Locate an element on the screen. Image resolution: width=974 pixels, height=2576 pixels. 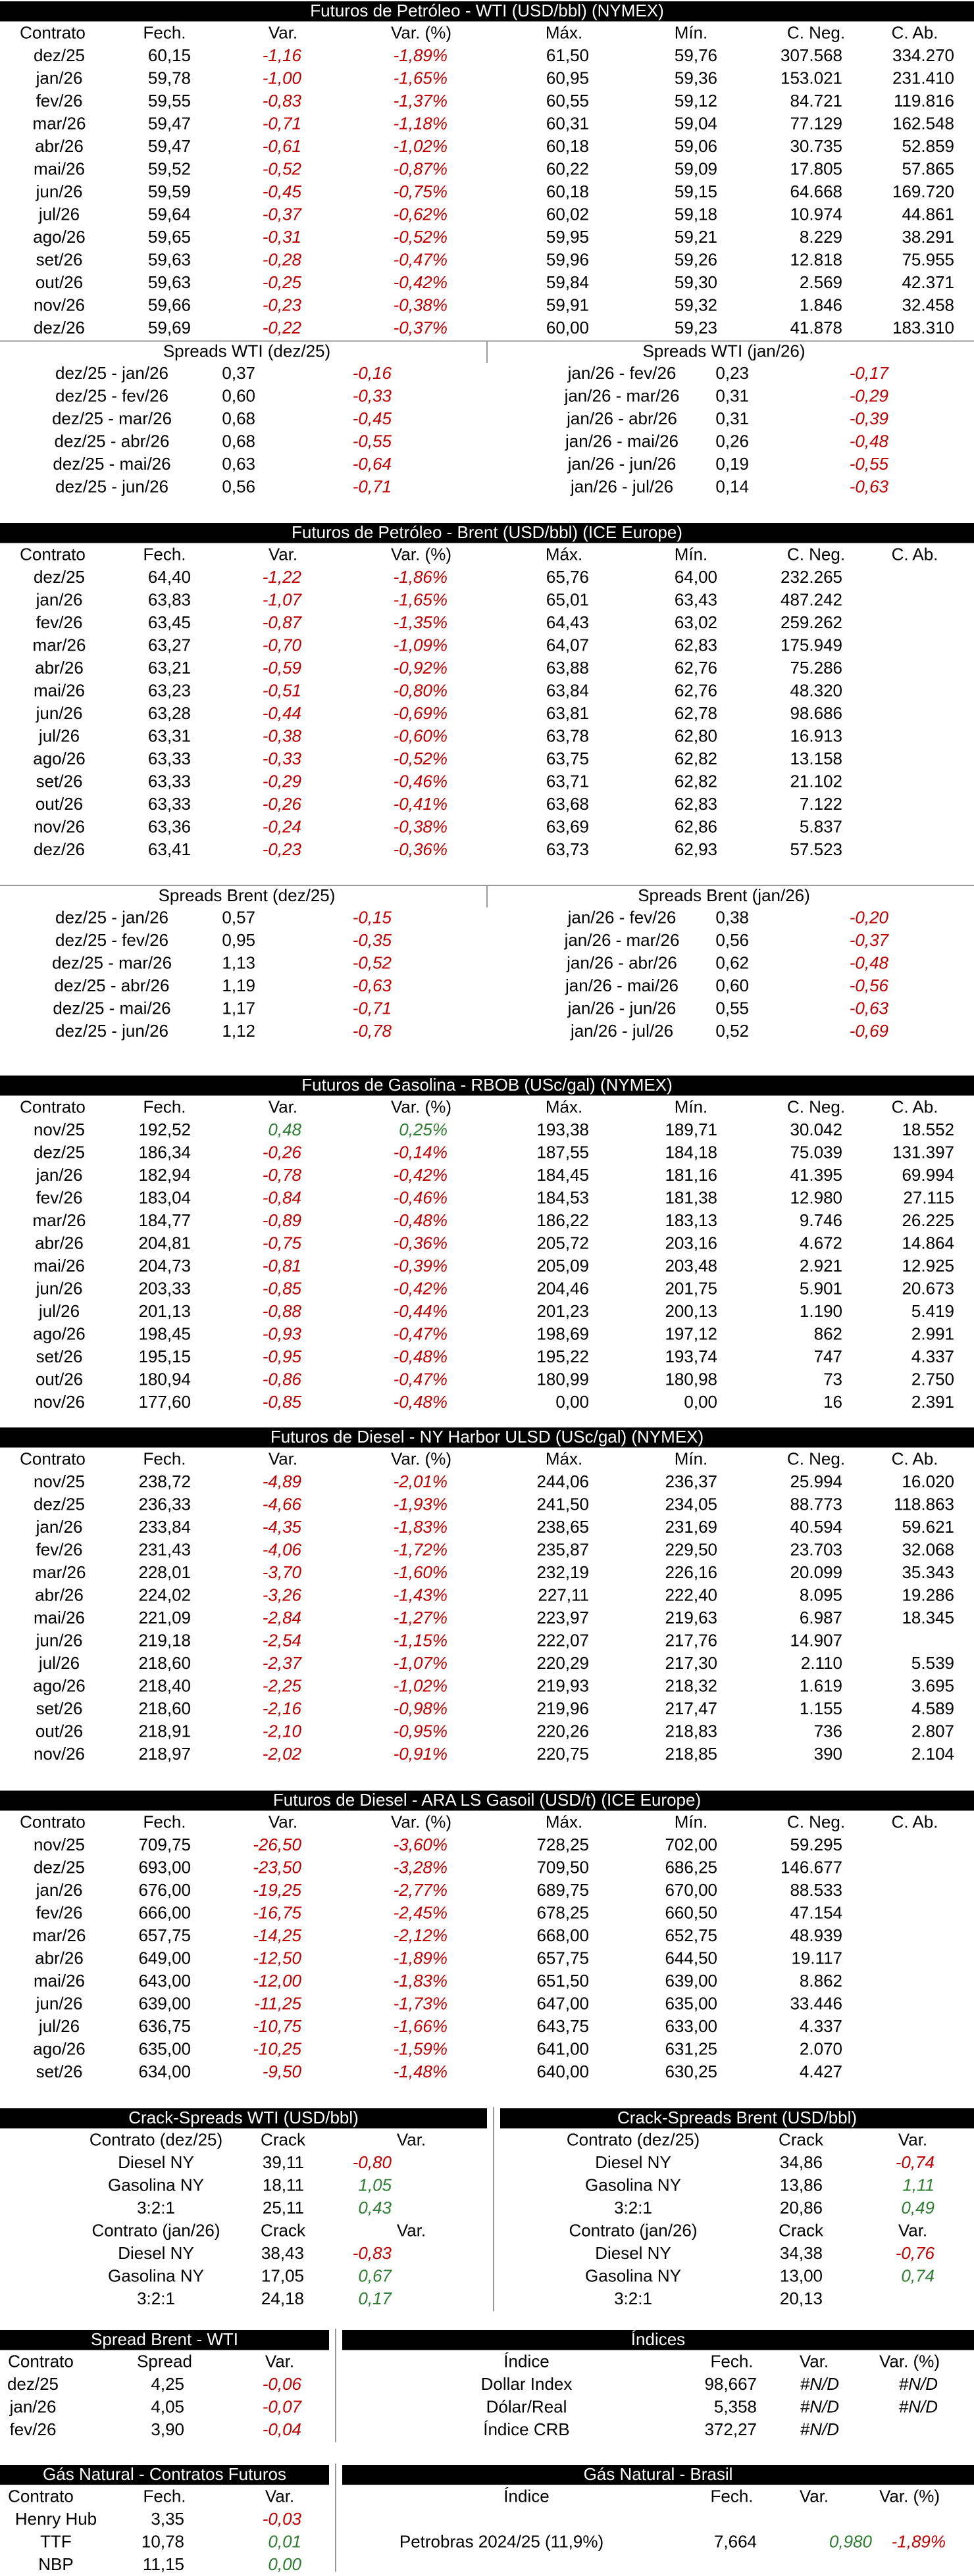
cell: -0,31 is located at coordinates (282, 237).